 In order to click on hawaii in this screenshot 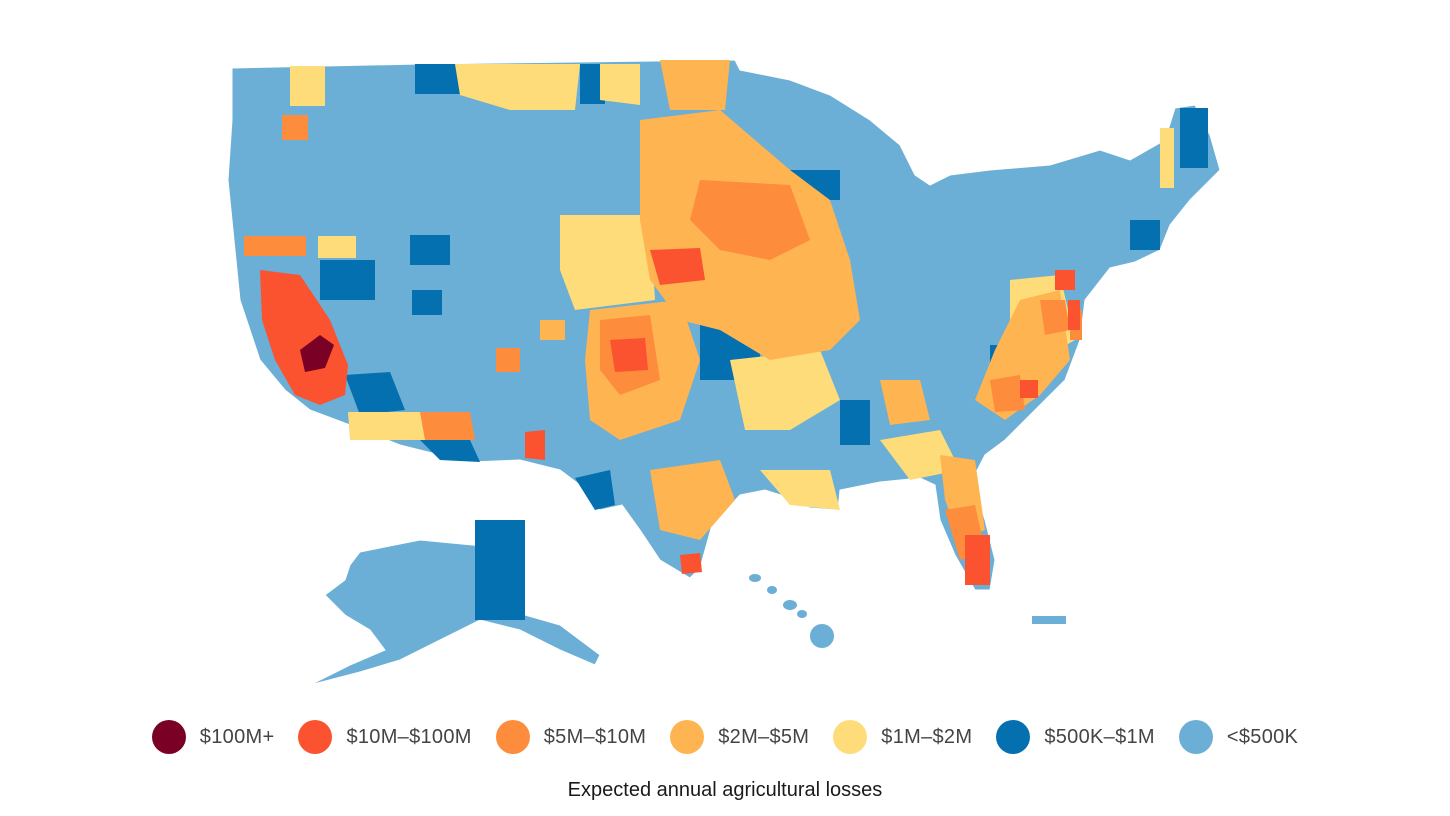, I will do `click(791, 611)`.